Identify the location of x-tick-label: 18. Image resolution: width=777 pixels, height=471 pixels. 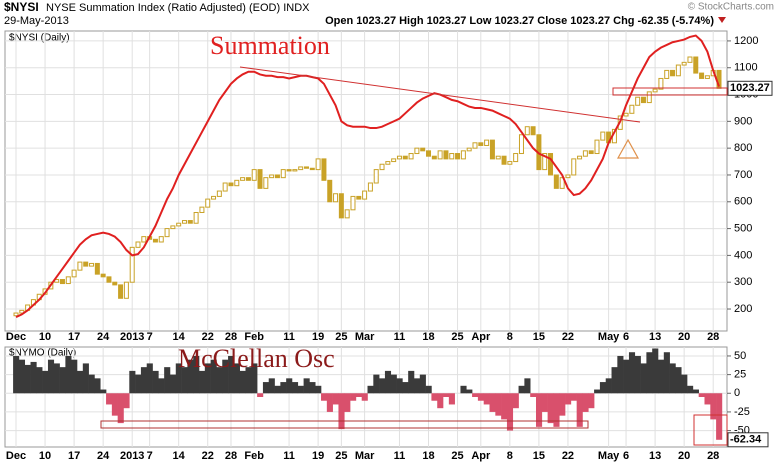
(428, 337).